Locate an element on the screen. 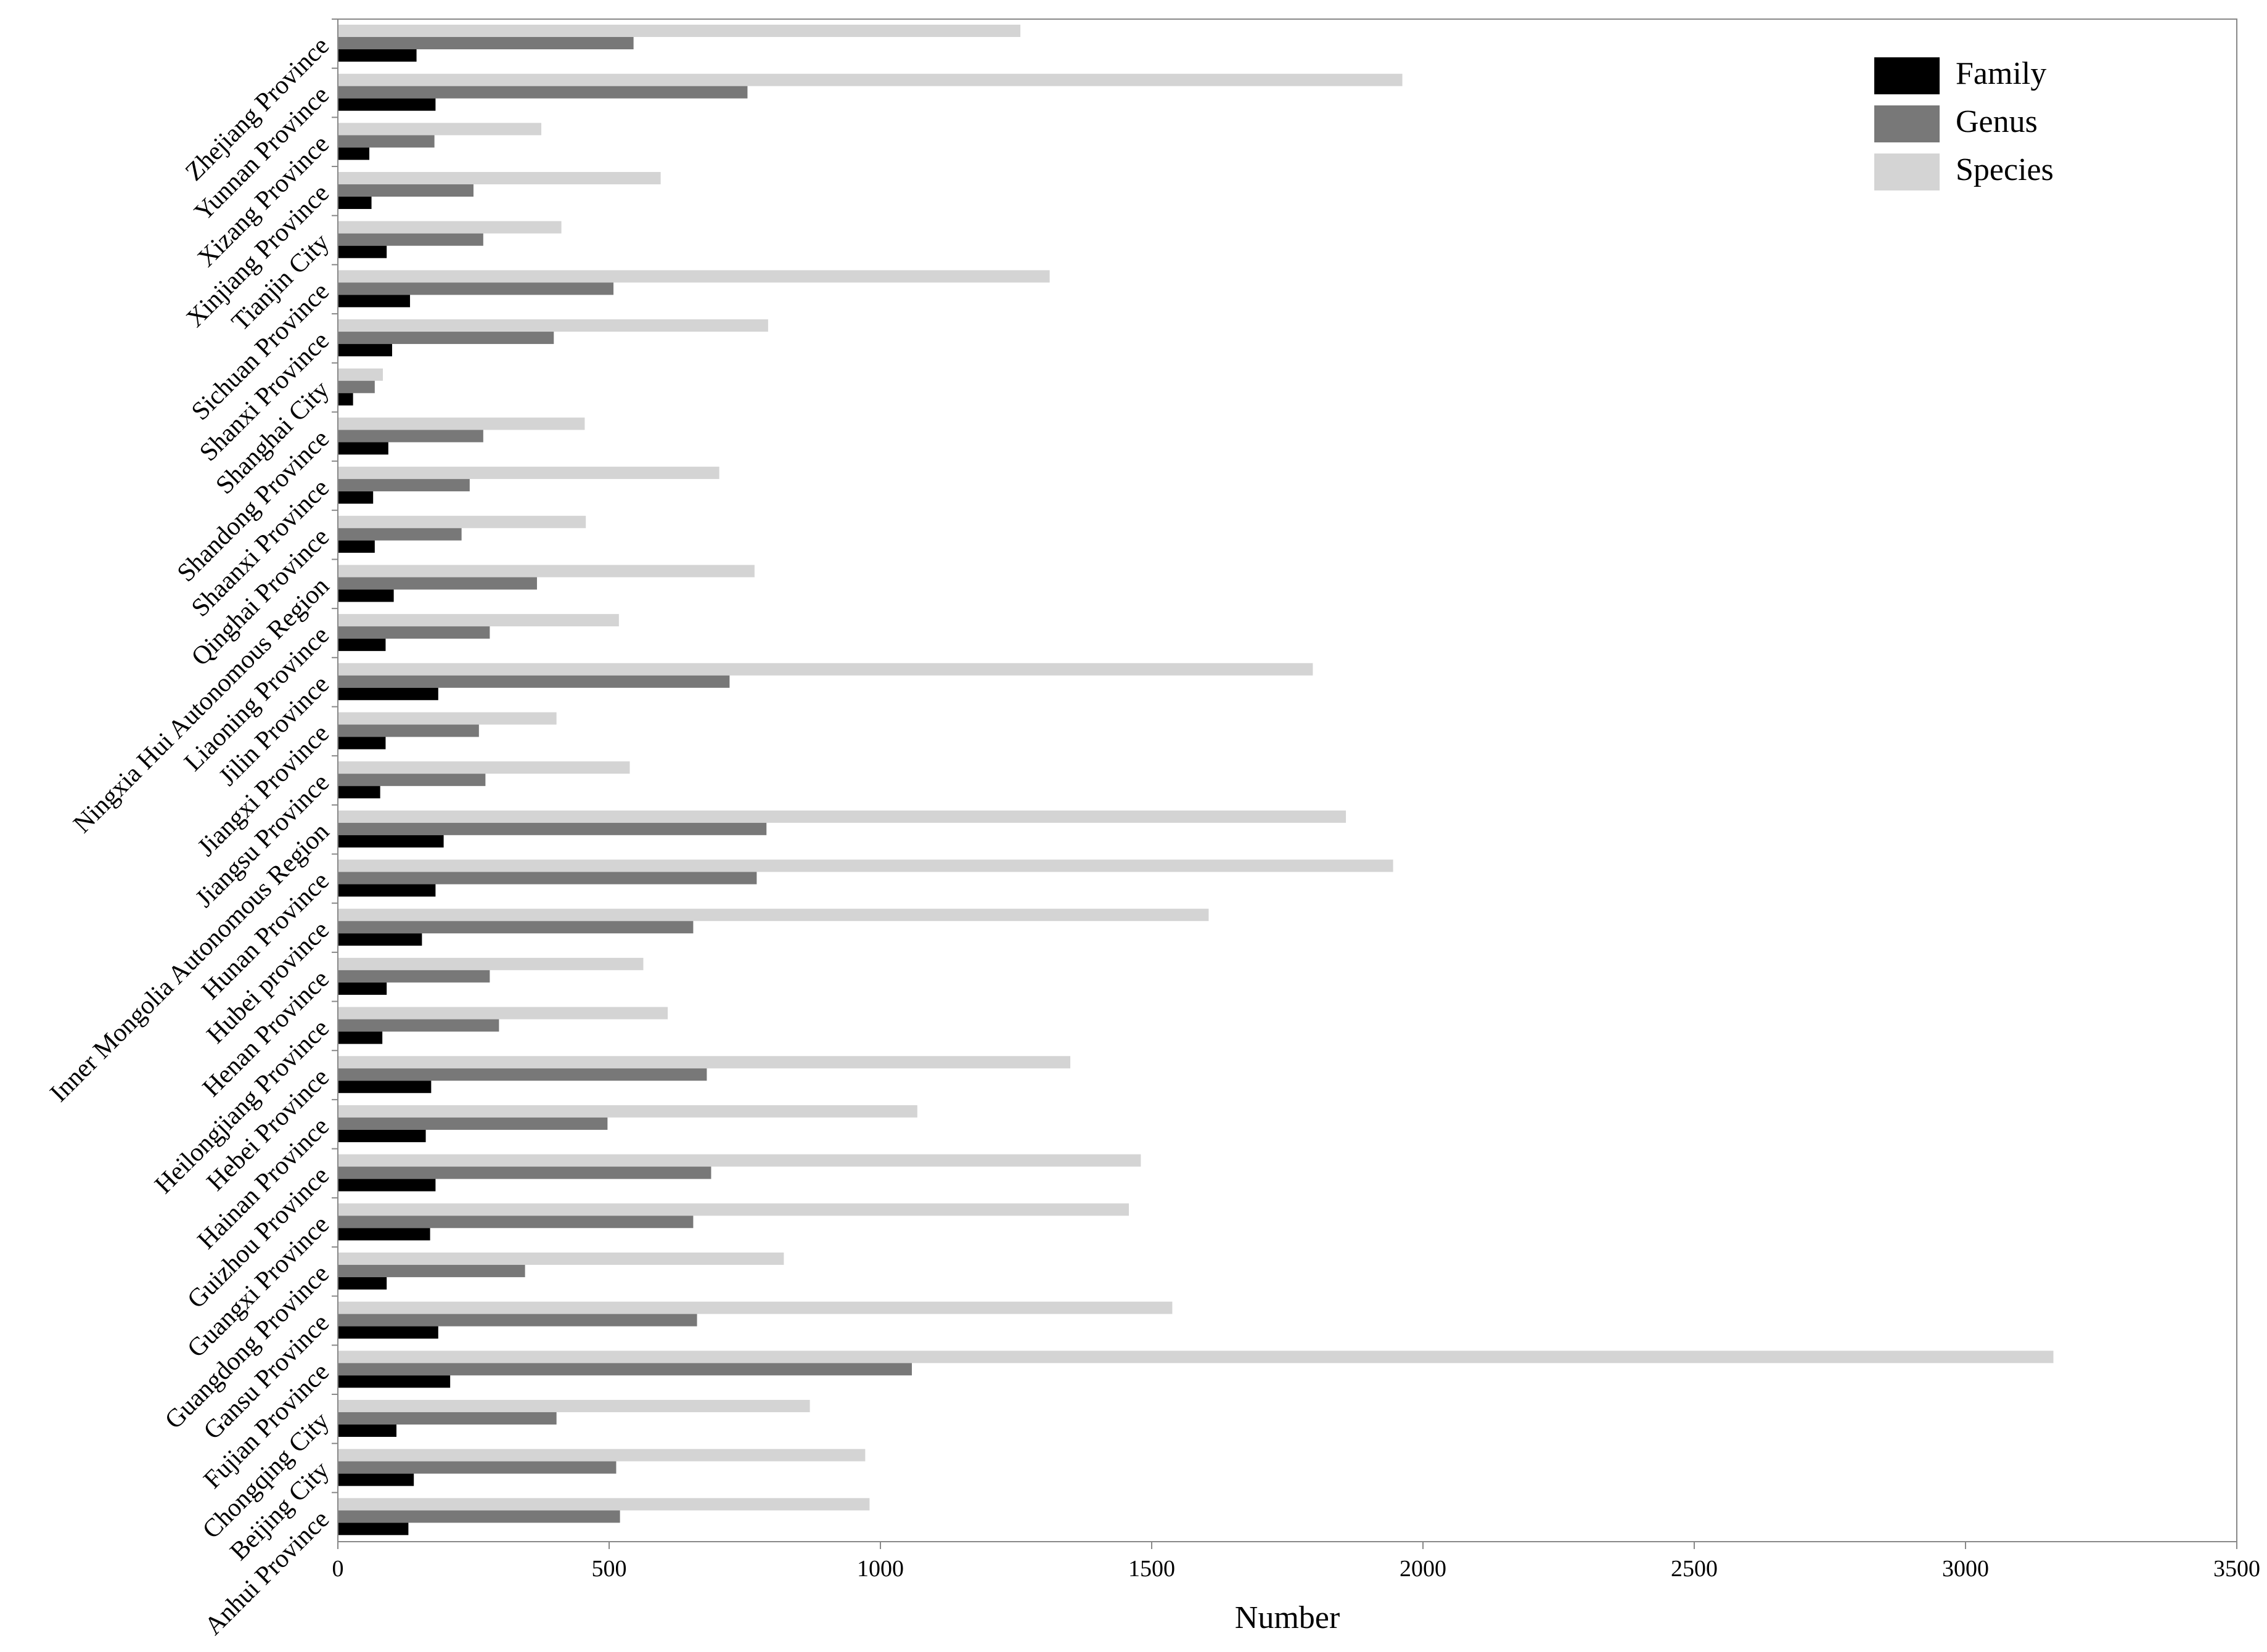  legend-label-genus: Genus is located at coordinates (1997, 121).